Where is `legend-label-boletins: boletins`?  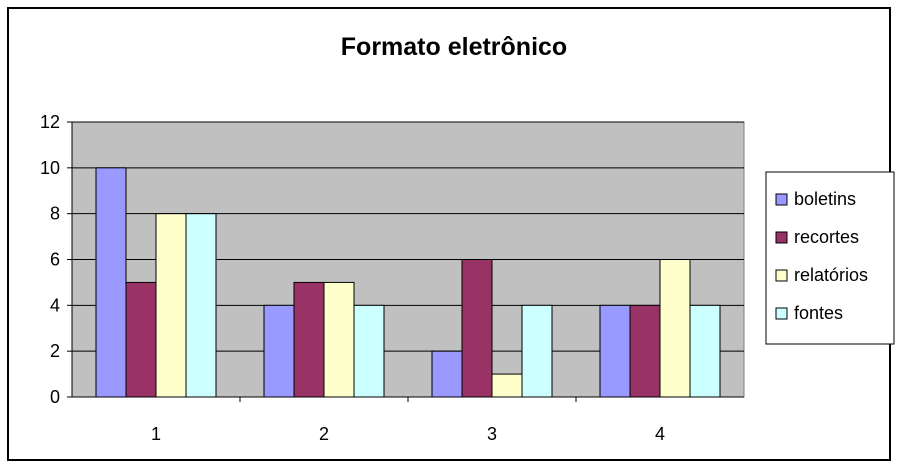
legend-label-boletins: boletins is located at coordinates (825, 199).